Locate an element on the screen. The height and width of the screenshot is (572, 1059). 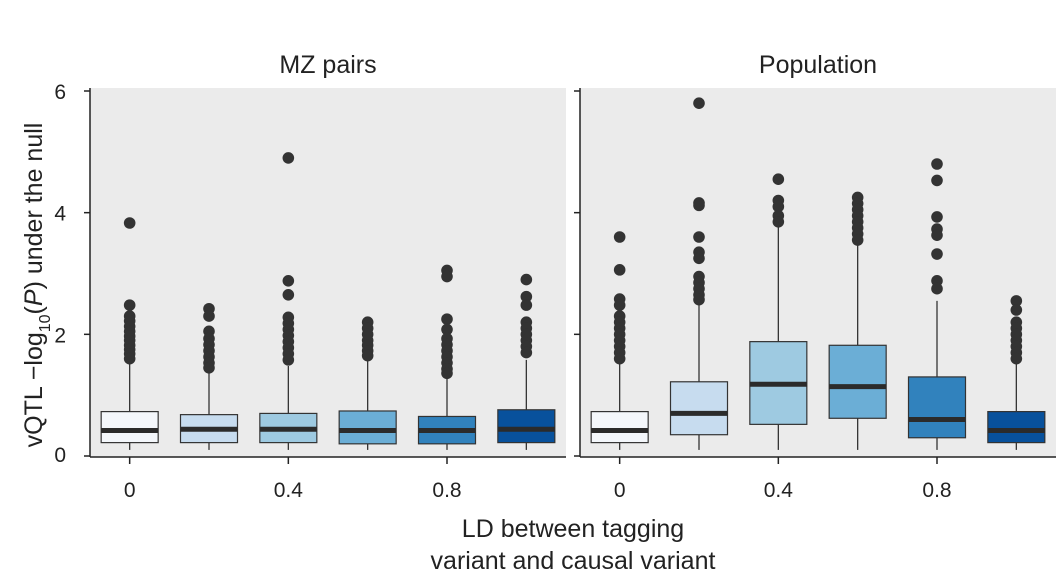
y-tick-label: 4 is located at coordinates (60, 214).